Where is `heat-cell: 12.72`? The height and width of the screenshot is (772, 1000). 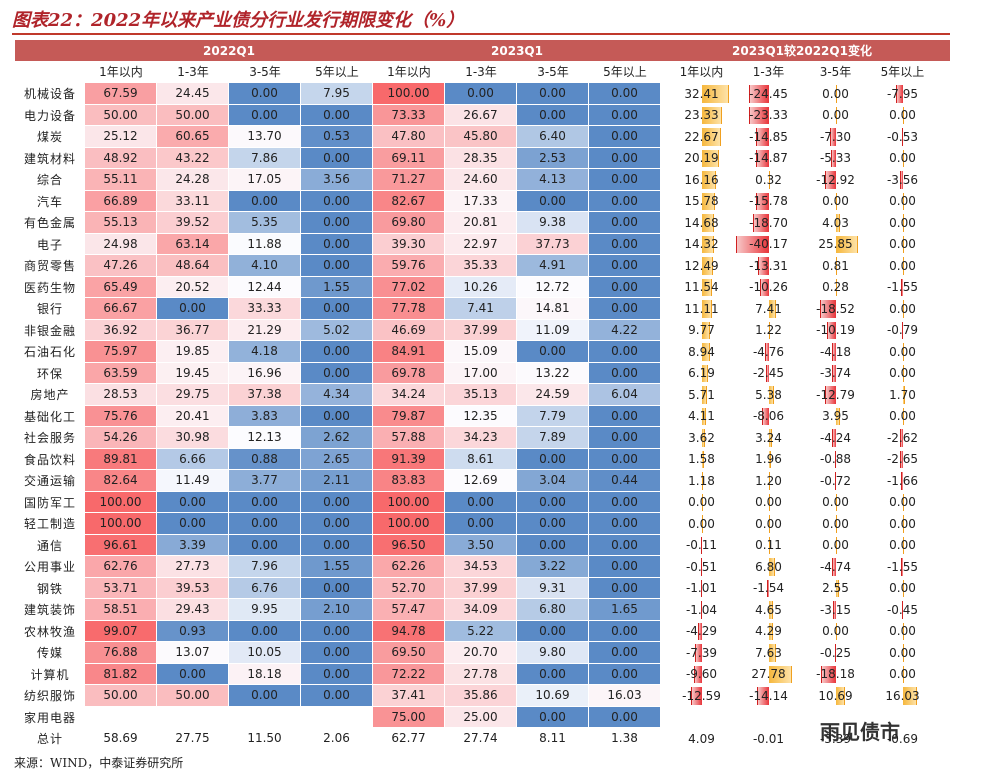 heat-cell: 12.72 is located at coordinates (552, 286).